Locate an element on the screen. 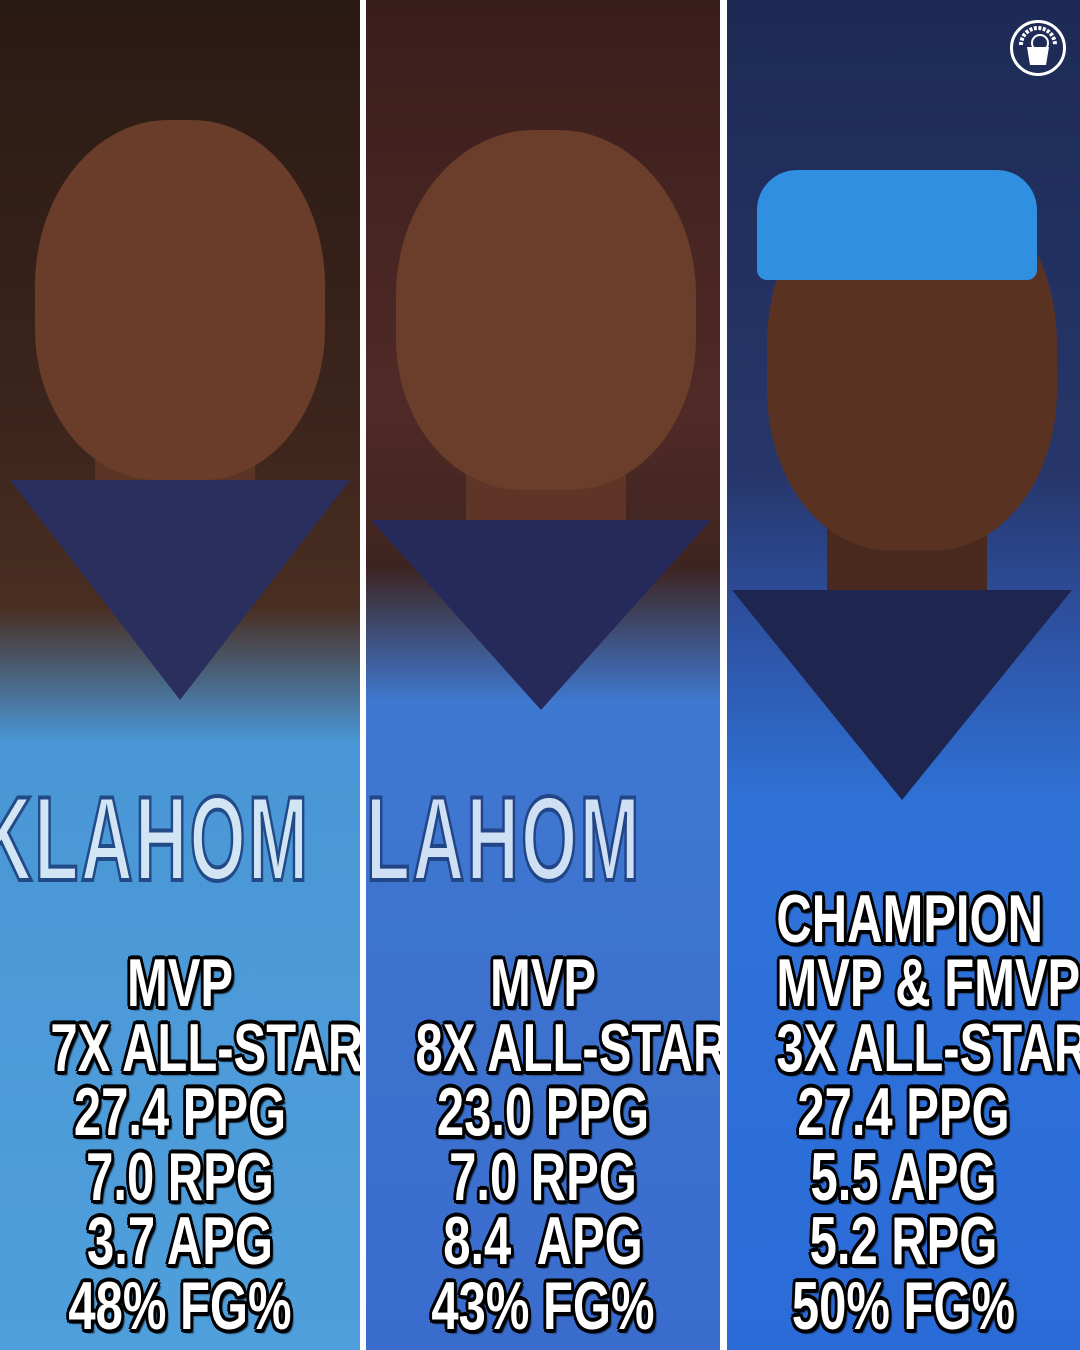 The image size is (1080, 1350). jersey-text: LAHOM is located at coordinates (504, 839).